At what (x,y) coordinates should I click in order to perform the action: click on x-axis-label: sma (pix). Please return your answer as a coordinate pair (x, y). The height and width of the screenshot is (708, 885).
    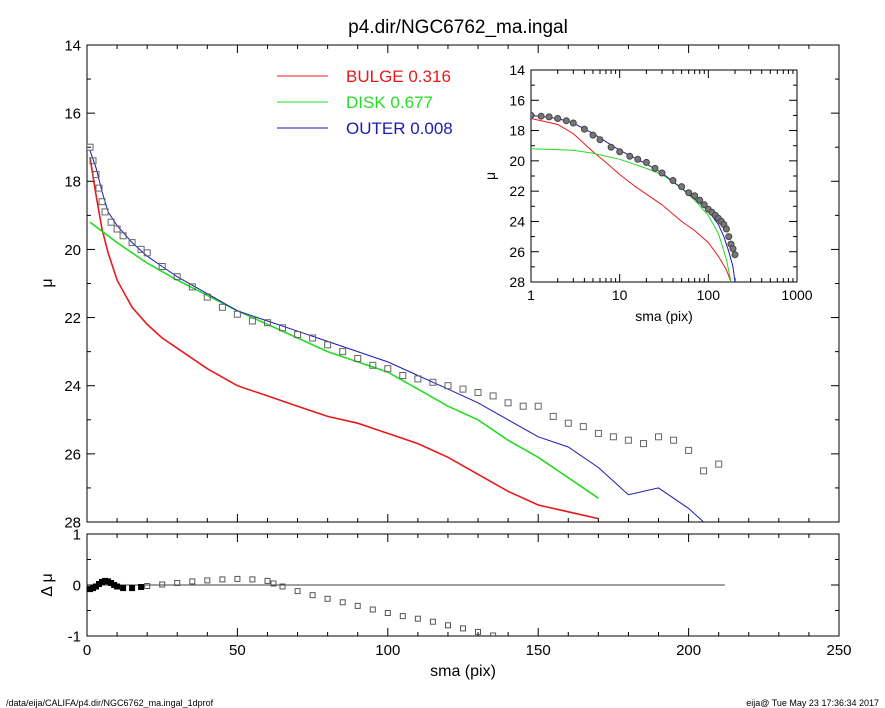
    Looking at the image, I should click on (463, 671).